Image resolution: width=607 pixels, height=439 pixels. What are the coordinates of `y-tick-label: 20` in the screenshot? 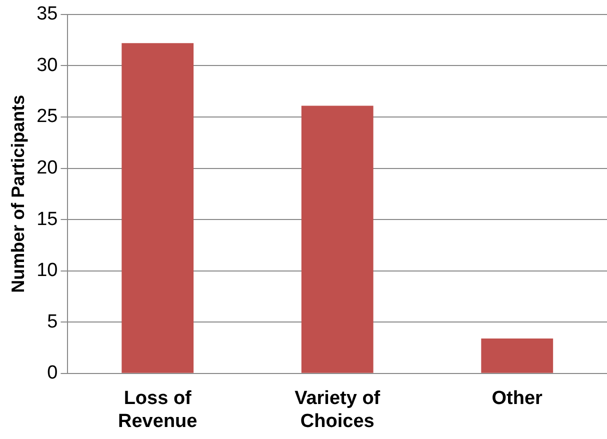 It's located at (47, 167).